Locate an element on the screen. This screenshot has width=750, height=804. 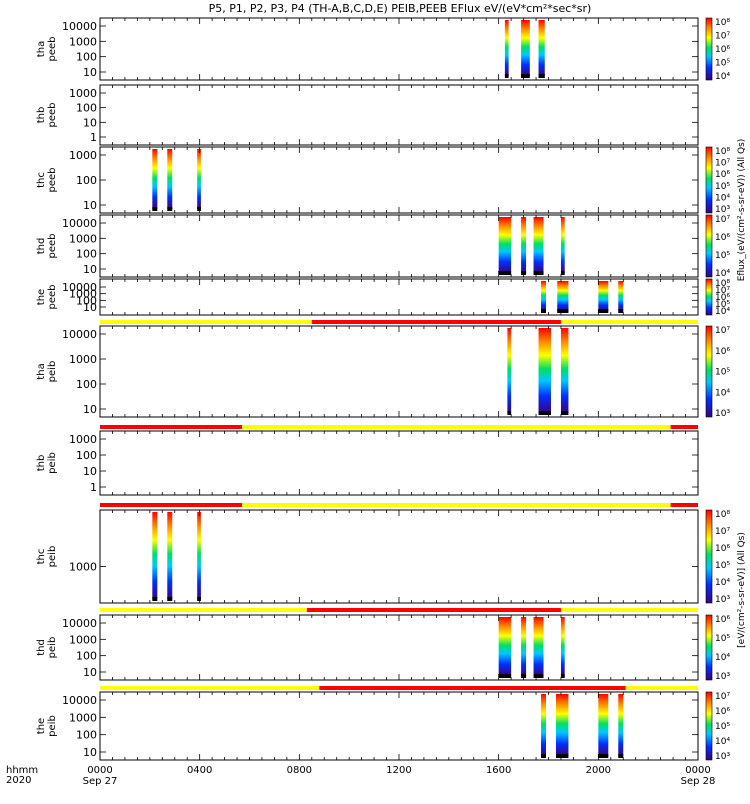
x-date-label: Sep 28 is located at coordinates (698, 781).